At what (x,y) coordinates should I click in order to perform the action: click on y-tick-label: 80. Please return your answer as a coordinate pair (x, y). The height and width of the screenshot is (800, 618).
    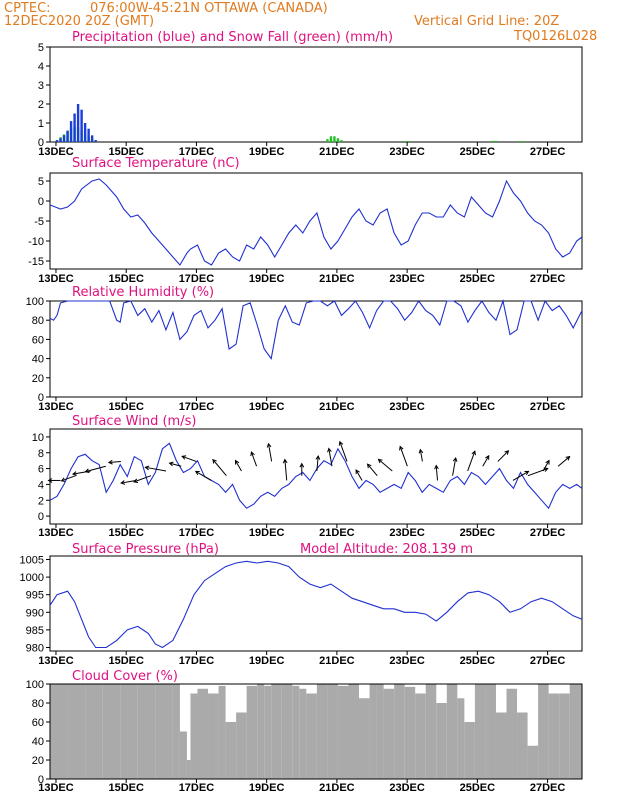
    Looking at the image, I should click on (38, 321).